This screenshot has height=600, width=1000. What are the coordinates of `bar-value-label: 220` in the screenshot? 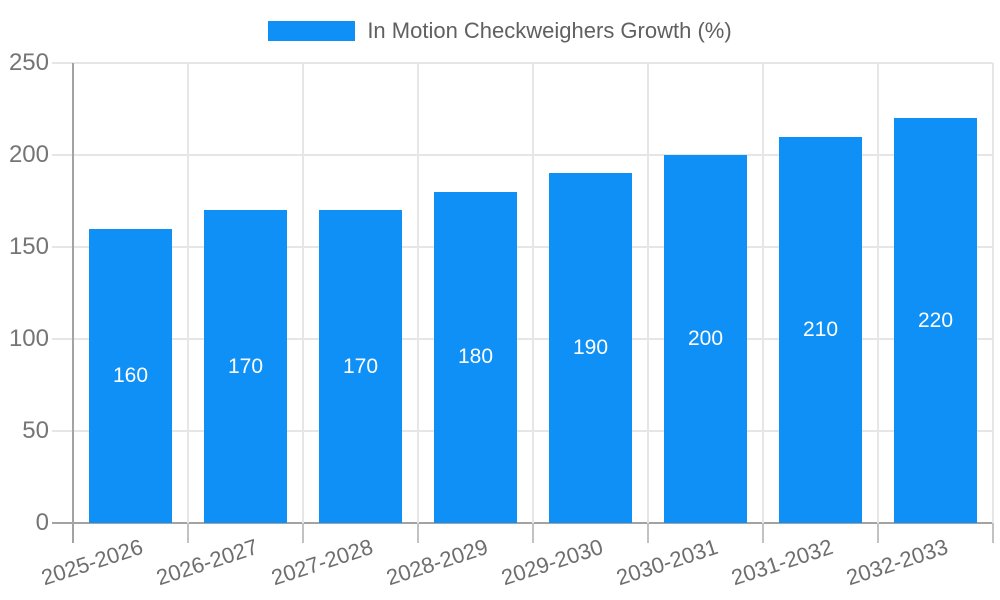 It's located at (935, 320).